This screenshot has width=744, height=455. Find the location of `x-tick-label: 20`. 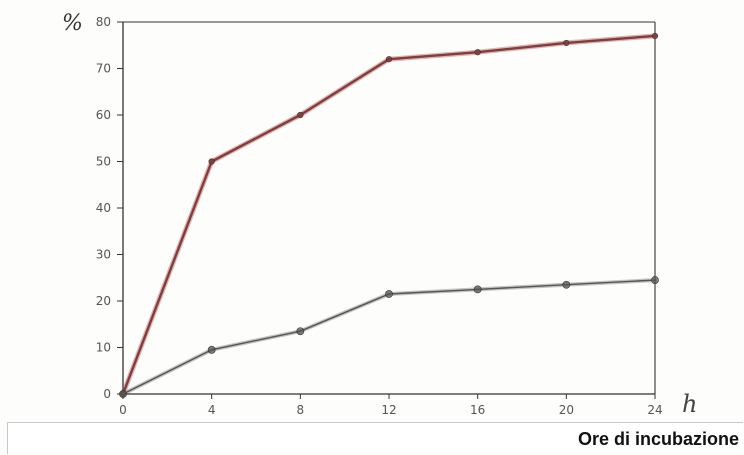

x-tick-label: 20 is located at coordinates (566, 410).